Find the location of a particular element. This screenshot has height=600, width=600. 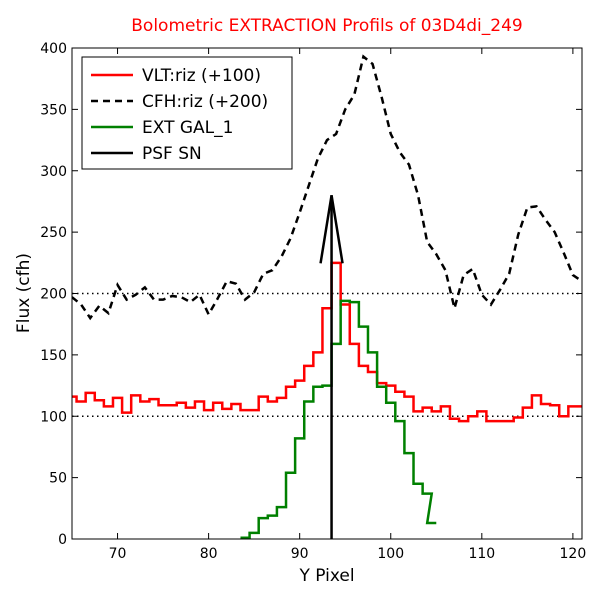

y-tick-label-150: 150 is located at coordinates (53, 356).